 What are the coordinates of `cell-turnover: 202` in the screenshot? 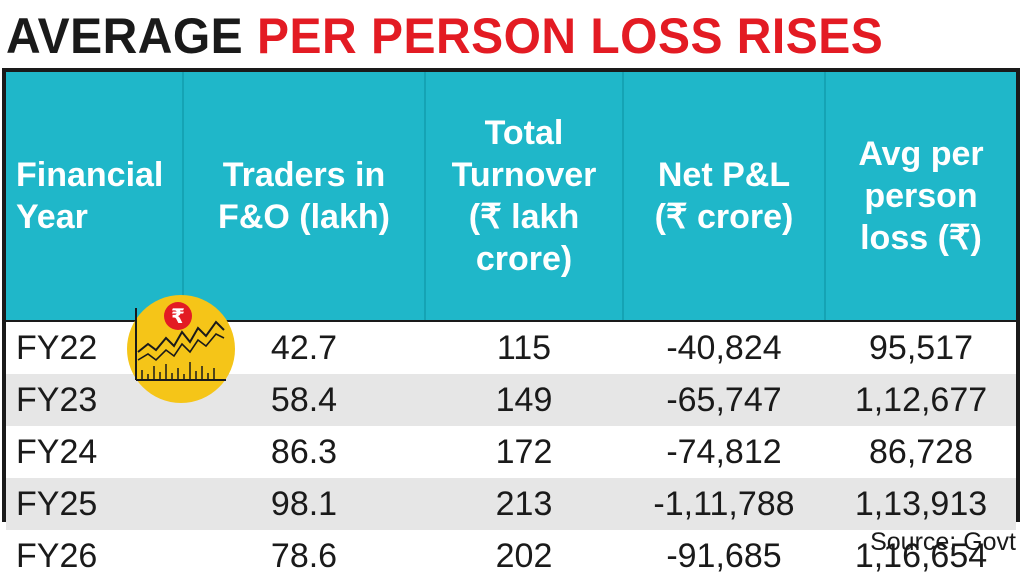 It's located at (524, 555).